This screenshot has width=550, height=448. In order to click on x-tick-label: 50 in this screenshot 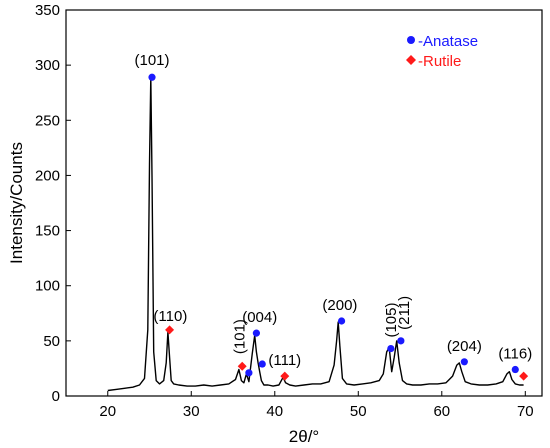, I will do `click(358, 411)`.